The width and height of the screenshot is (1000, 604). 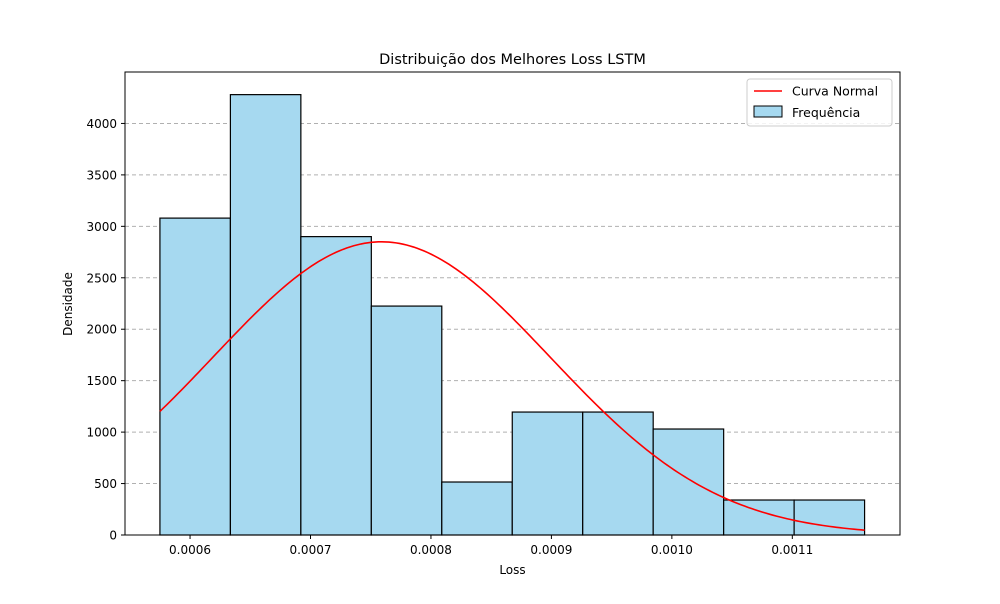 What do you see at coordinates (101, 433) in the screenshot?
I see `y-tick-label: 1000` at bounding box center [101, 433].